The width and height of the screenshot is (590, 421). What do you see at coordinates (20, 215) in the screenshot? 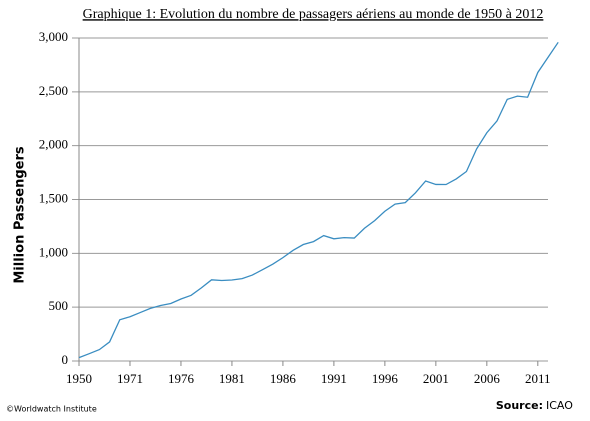
I see `y-axis-title: Million Passengers` at bounding box center [20, 215].